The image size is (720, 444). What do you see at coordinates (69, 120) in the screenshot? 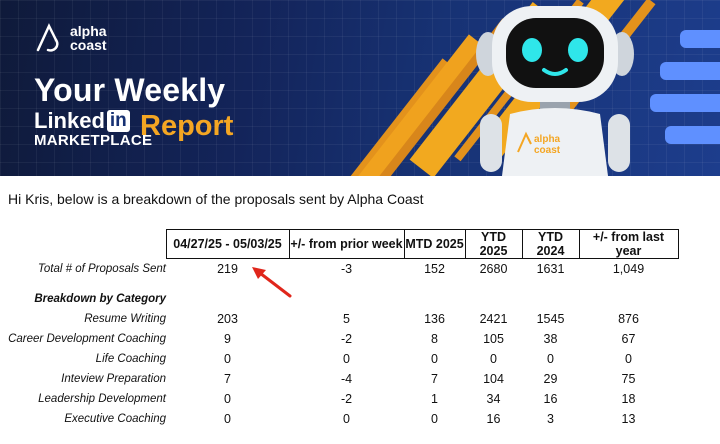
I see `linkedin-word: Linked` at bounding box center [69, 120].